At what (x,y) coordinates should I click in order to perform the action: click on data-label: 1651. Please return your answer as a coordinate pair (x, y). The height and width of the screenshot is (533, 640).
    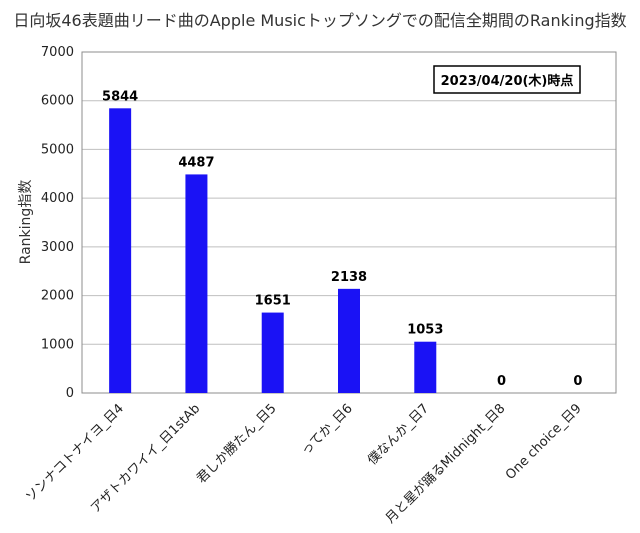
    Looking at the image, I should click on (273, 301).